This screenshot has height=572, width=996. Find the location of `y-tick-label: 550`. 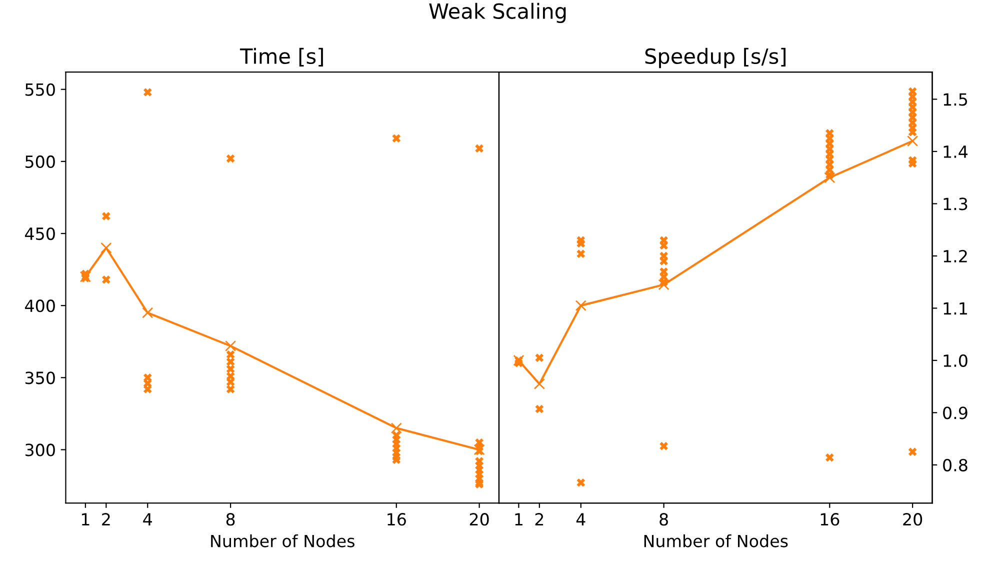

y-tick-label: 550 is located at coordinates (40, 89).